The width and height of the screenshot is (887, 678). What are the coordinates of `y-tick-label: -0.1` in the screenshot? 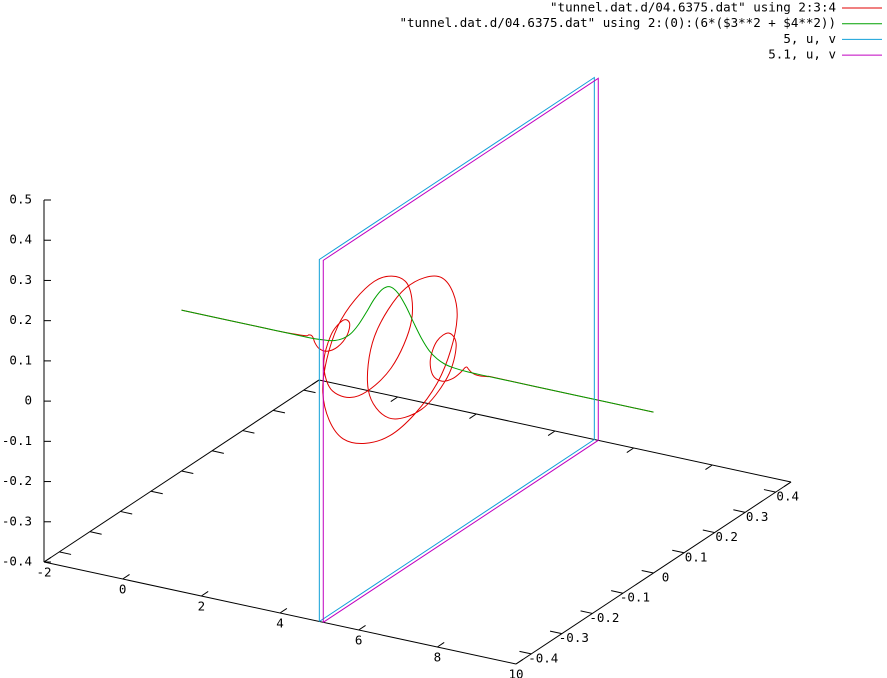 It's located at (635, 597).